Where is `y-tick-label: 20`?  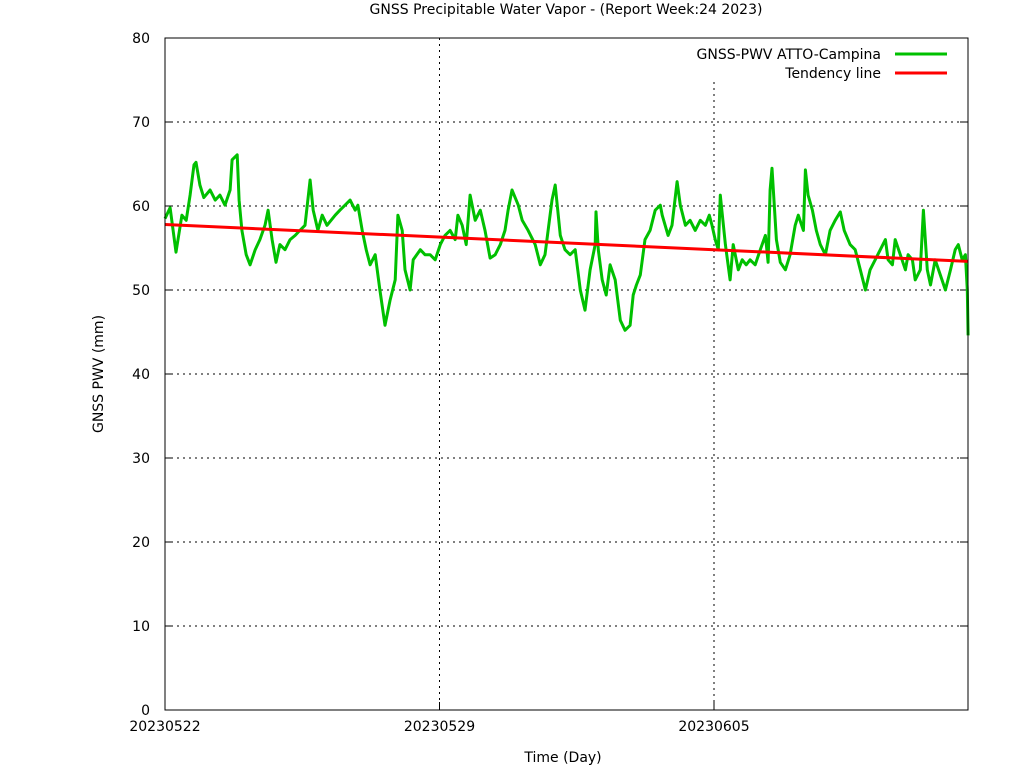 y-tick-label: 20 is located at coordinates (141, 543).